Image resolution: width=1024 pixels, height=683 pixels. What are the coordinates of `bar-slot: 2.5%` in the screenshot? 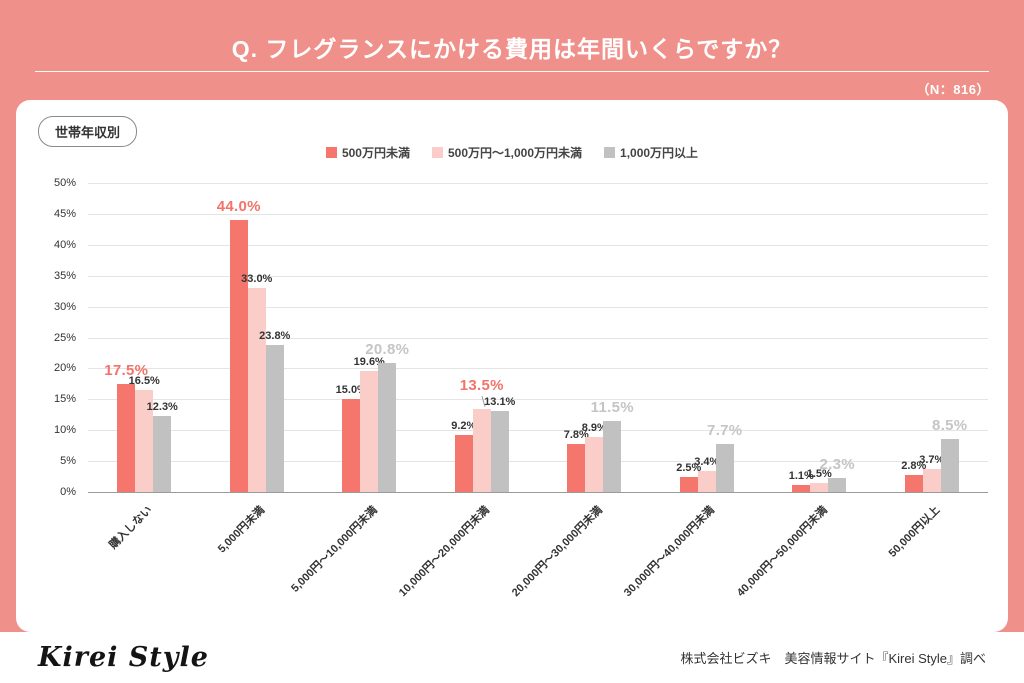 It's located at (688, 477).